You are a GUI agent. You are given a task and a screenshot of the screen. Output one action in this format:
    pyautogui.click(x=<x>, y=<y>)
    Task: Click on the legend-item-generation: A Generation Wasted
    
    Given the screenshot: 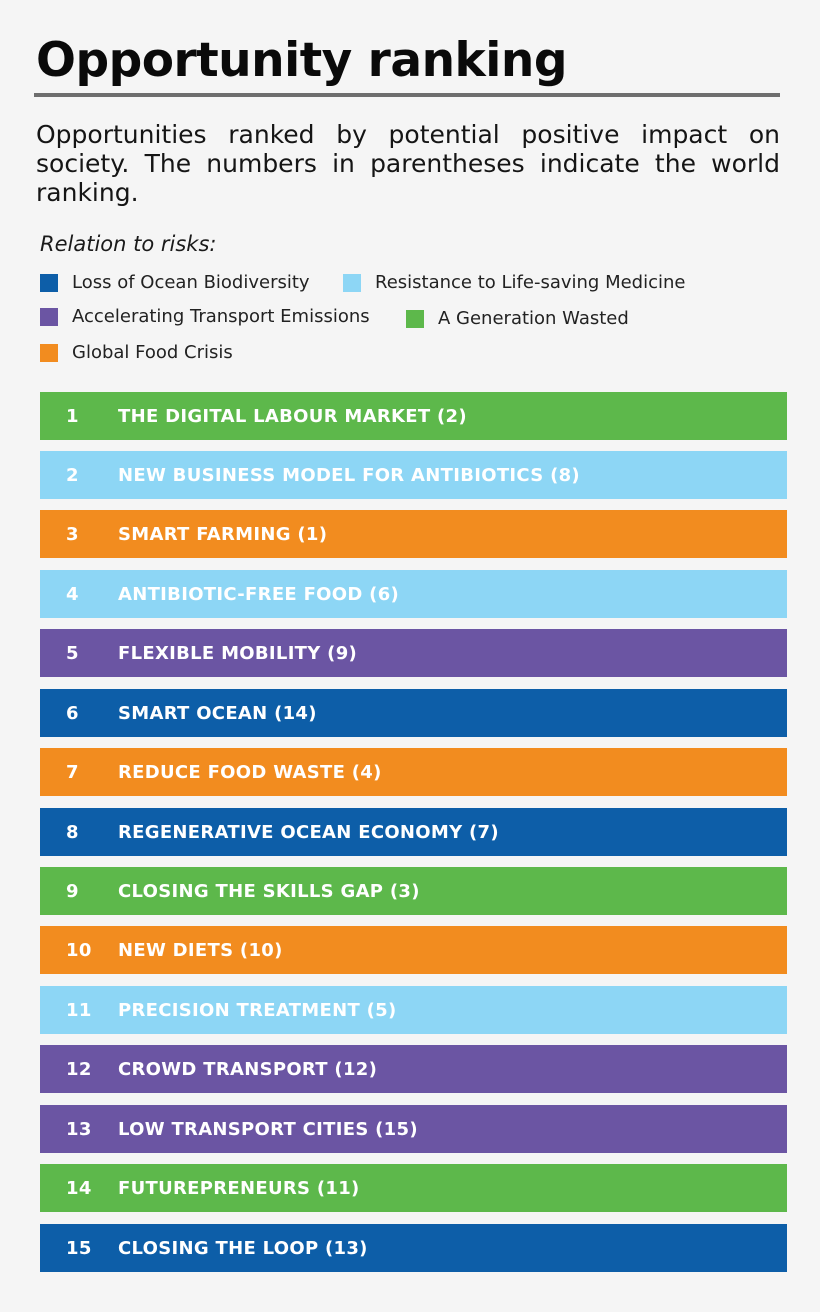 What is the action you would take?
    pyautogui.click(x=517, y=319)
    